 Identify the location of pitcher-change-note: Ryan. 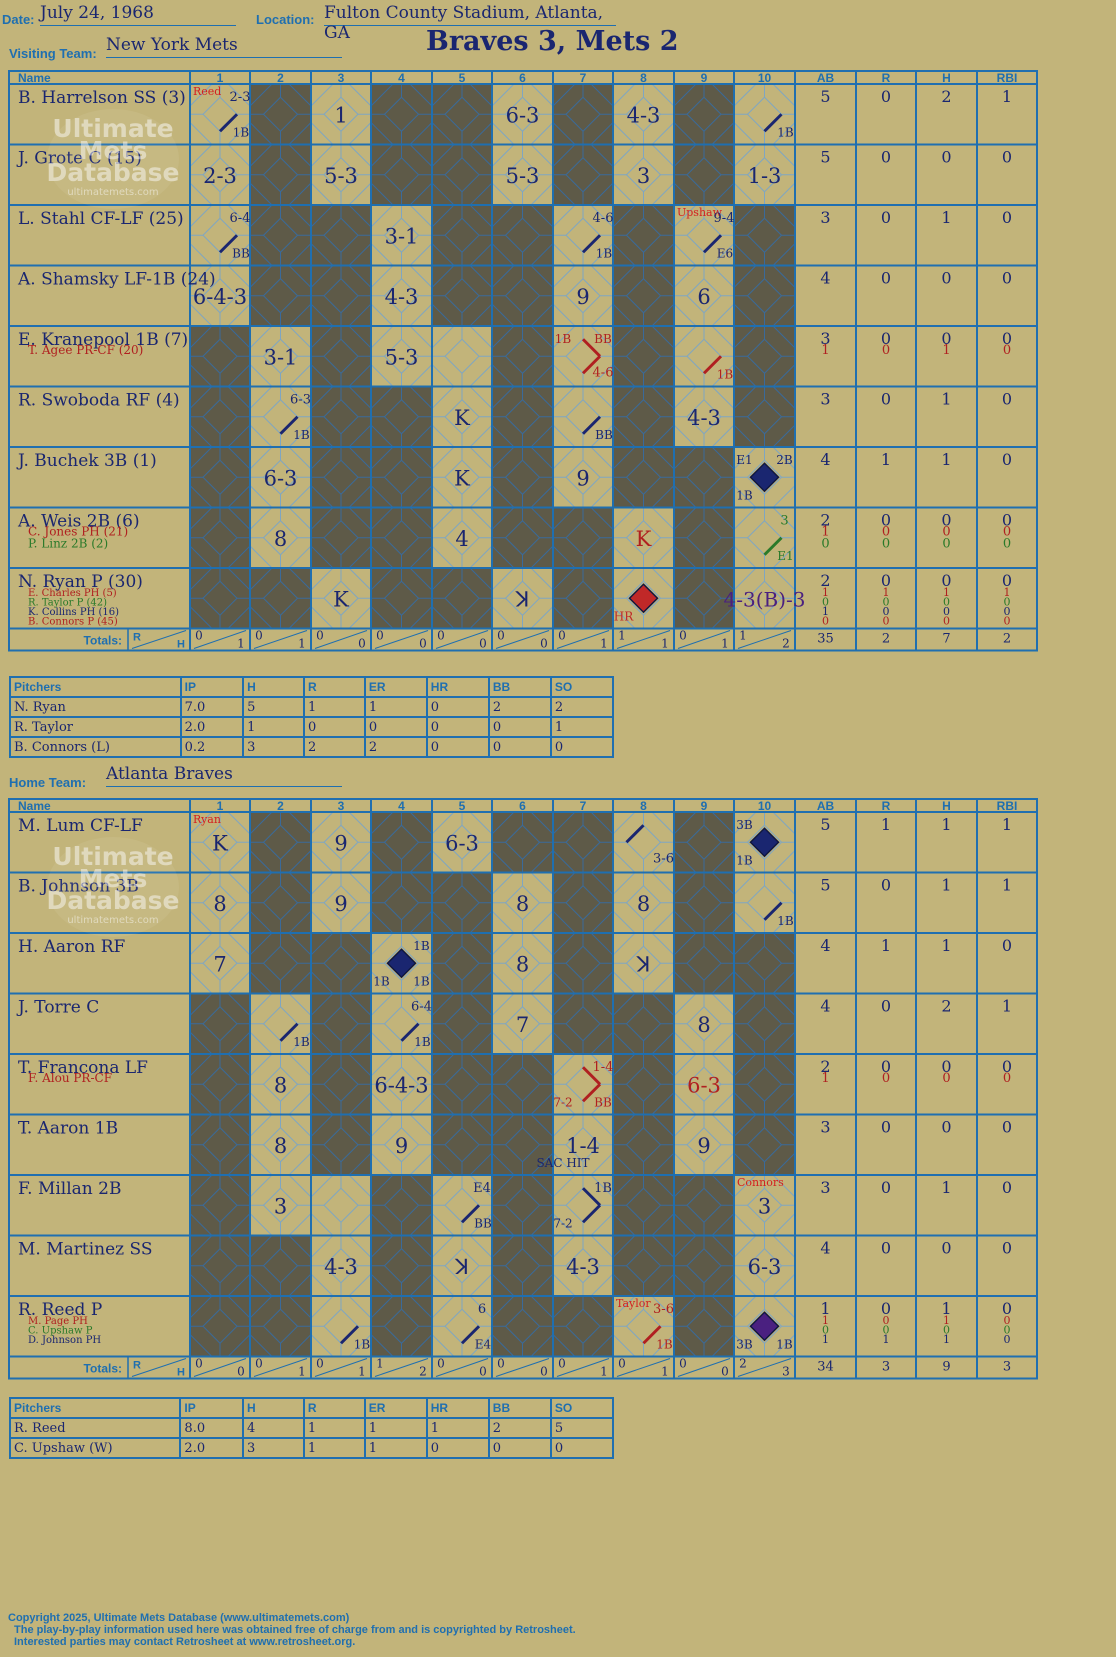
(207, 819).